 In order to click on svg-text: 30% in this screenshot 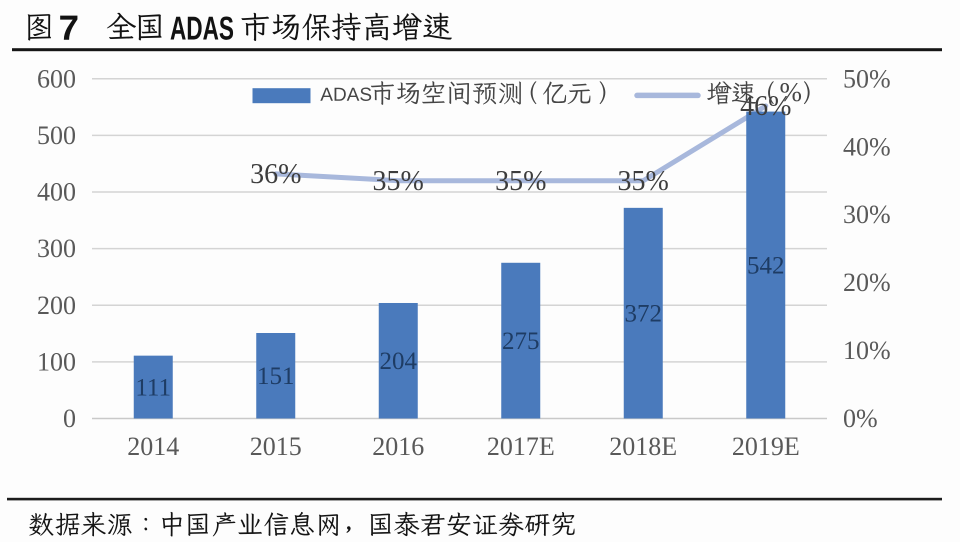, I will do `click(867, 214)`.